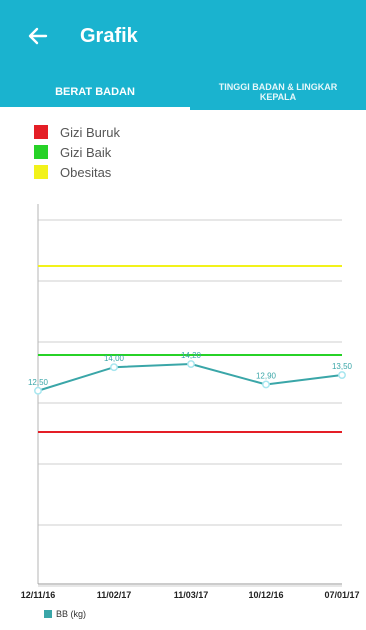 The width and height of the screenshot is (366, 630). What do you see at coordinates (38, 36) in the screenshot?
I see `back-arrow-icon` at bounding box center [38, 36].